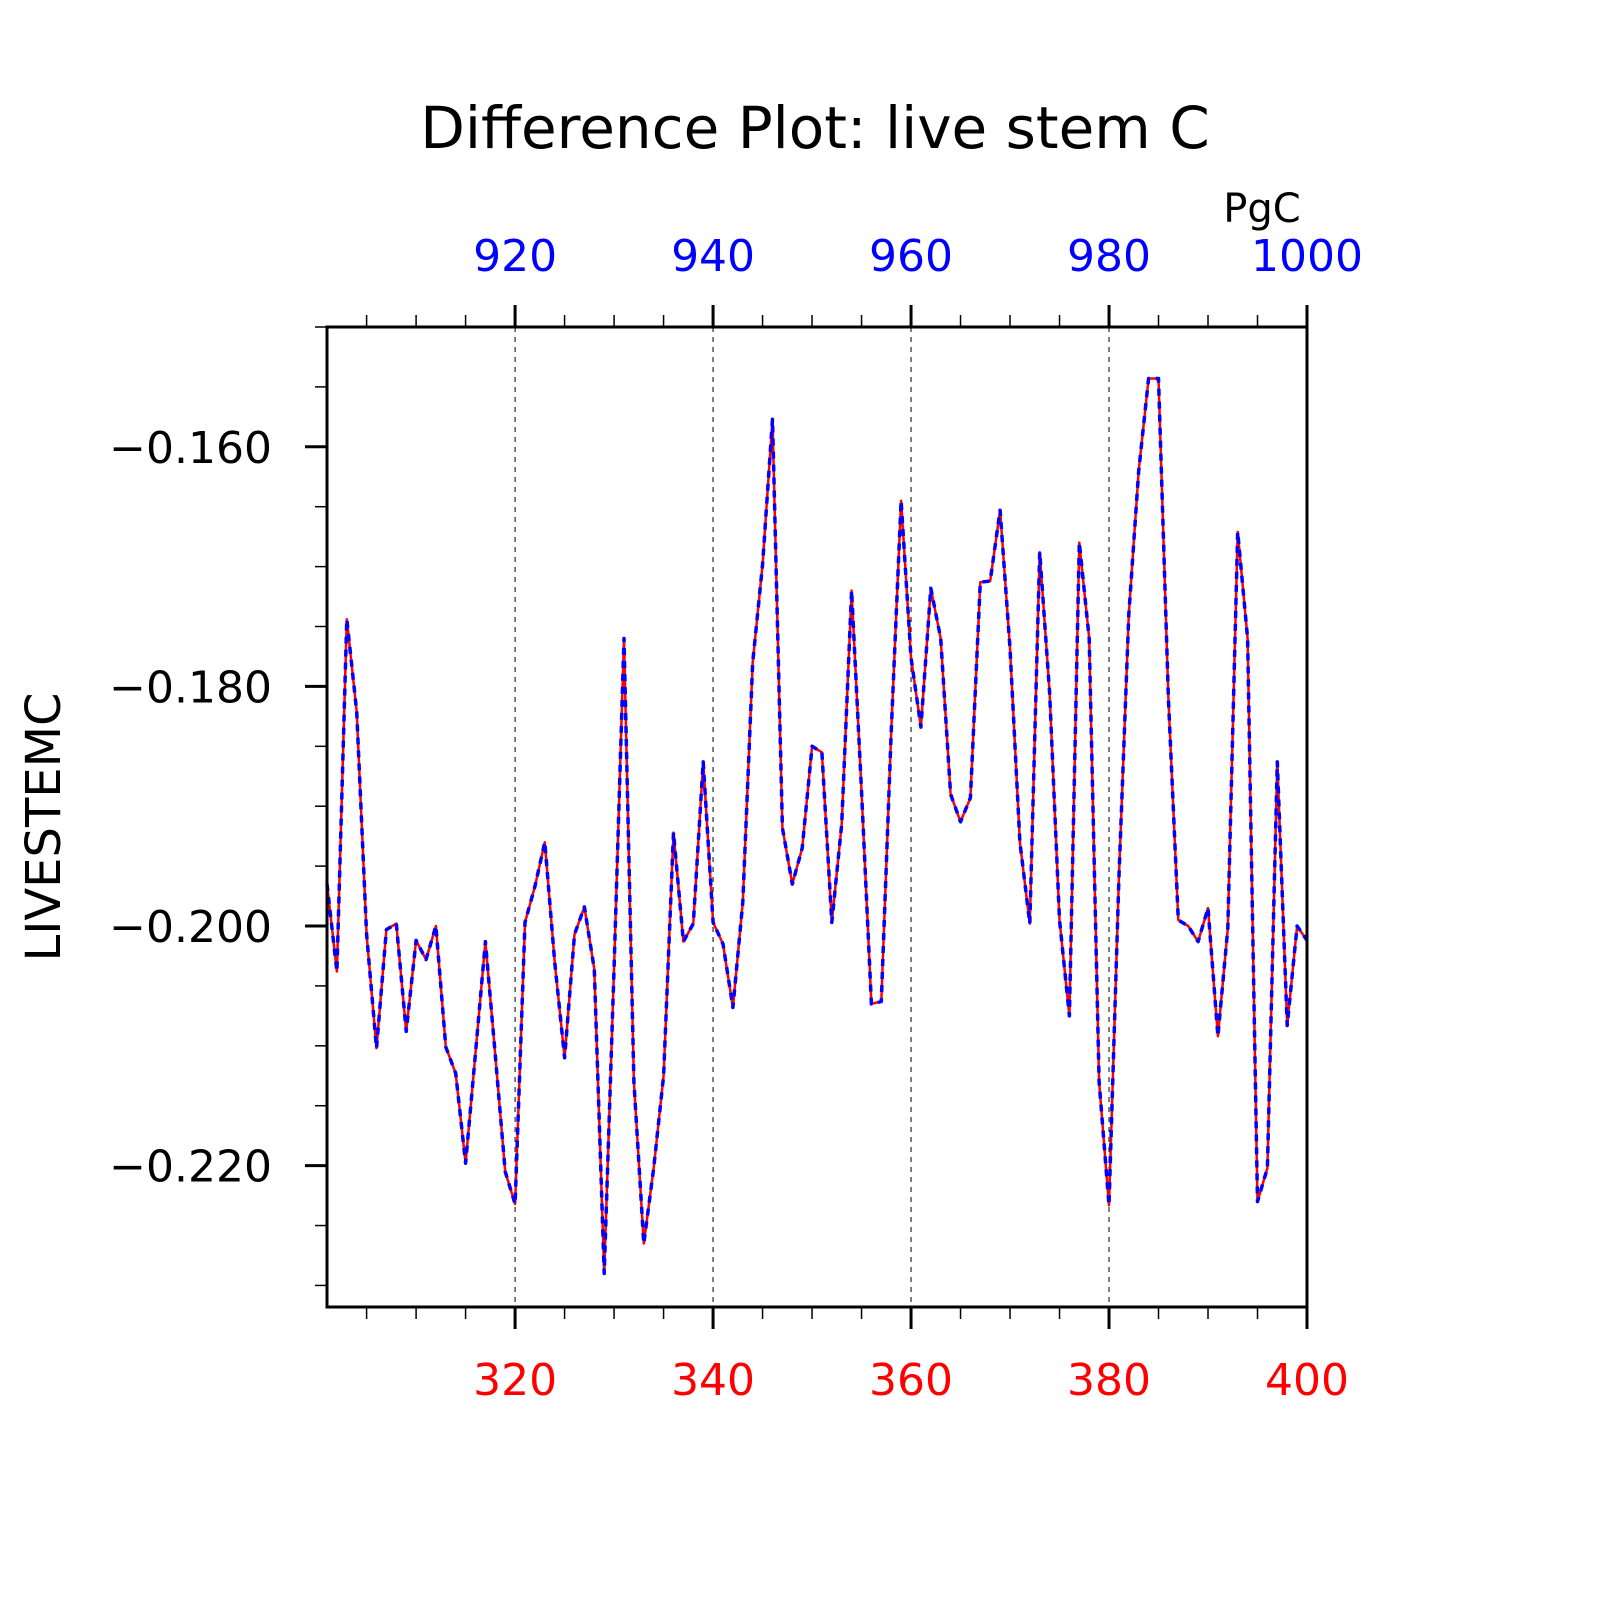 The width and height of the screenshot is (1620, 1620). What do you see at coordinates (815, 128) in the screenshot?
I see `chart-title: Difference Plot: live stem C` at bounding box center [815, 128].